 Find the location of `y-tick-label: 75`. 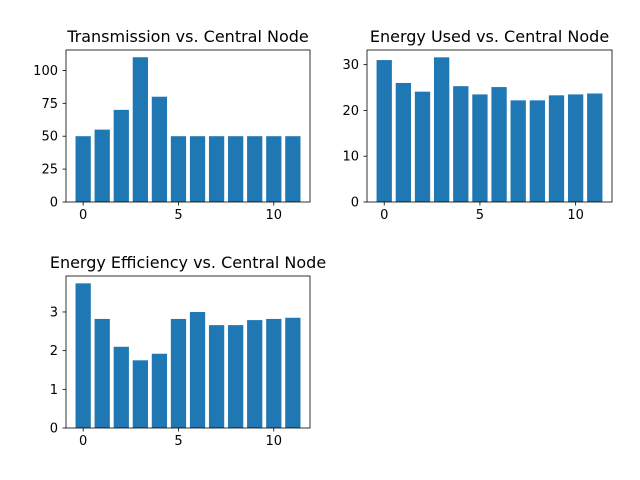

y-tick-label: 75 is located at coordinates (49, 104).